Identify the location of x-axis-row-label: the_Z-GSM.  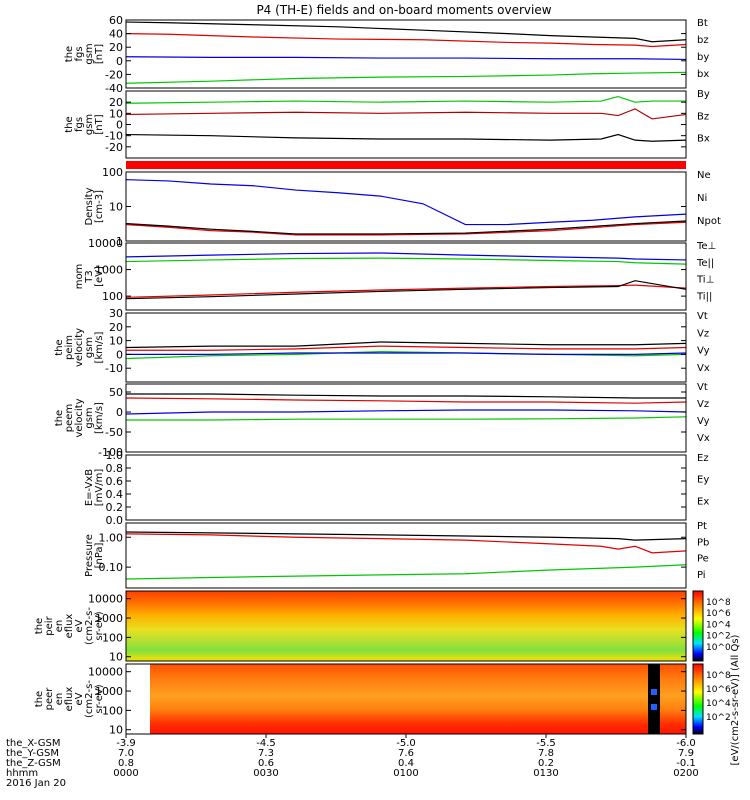
(33, 763).